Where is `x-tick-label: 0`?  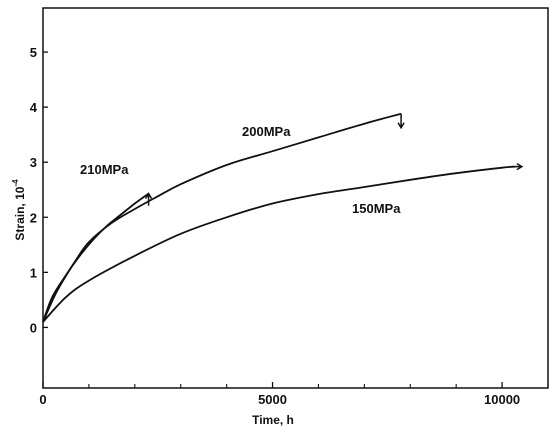
x-tick-label: 0 is located at coordinates (42, 399).